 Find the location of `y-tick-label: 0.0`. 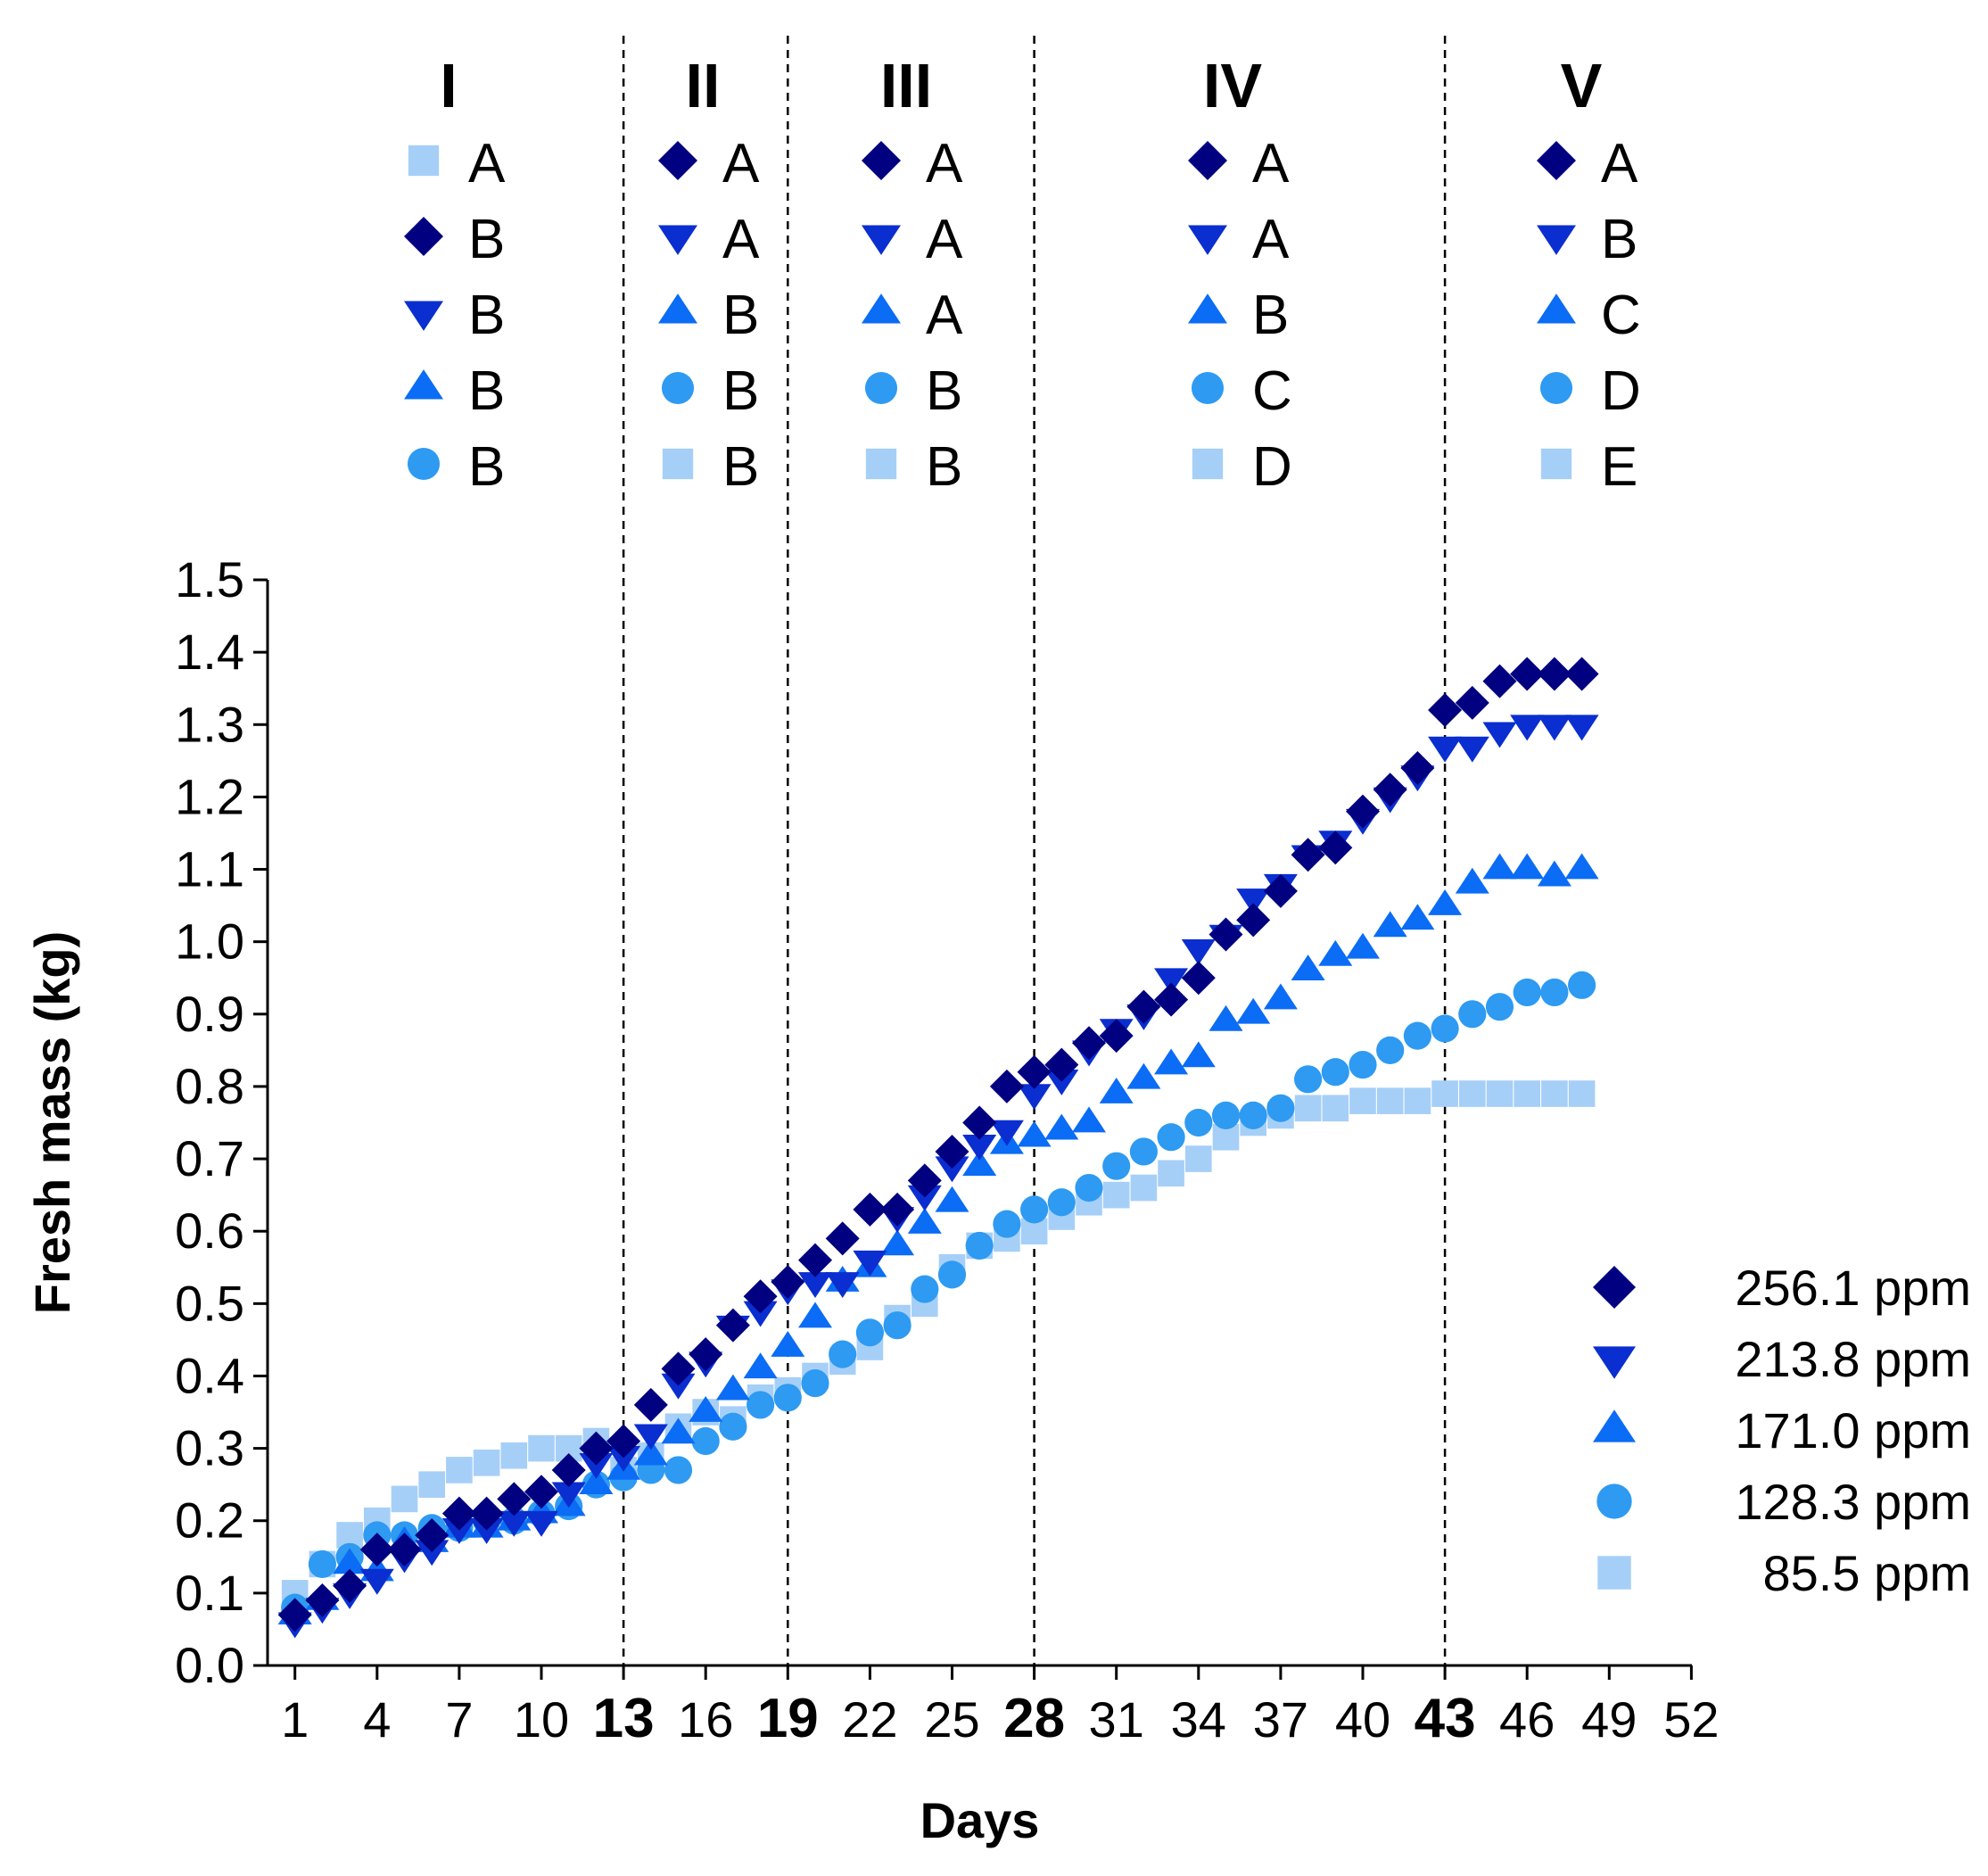

y-tick-label: 0.0 is located at coordinates (209, 1665).